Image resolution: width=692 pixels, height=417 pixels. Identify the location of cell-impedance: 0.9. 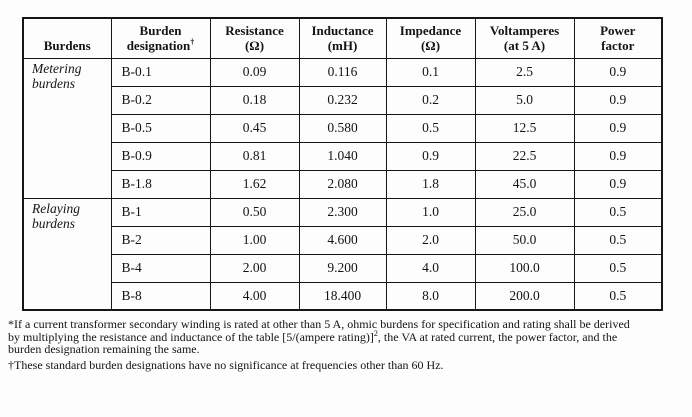
(430, 156).